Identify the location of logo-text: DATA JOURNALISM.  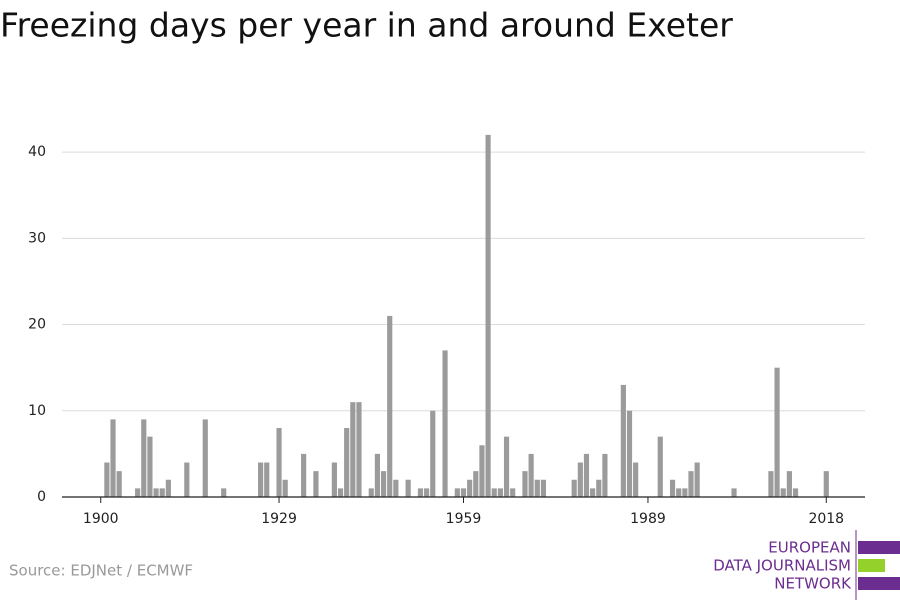
(782, 566).